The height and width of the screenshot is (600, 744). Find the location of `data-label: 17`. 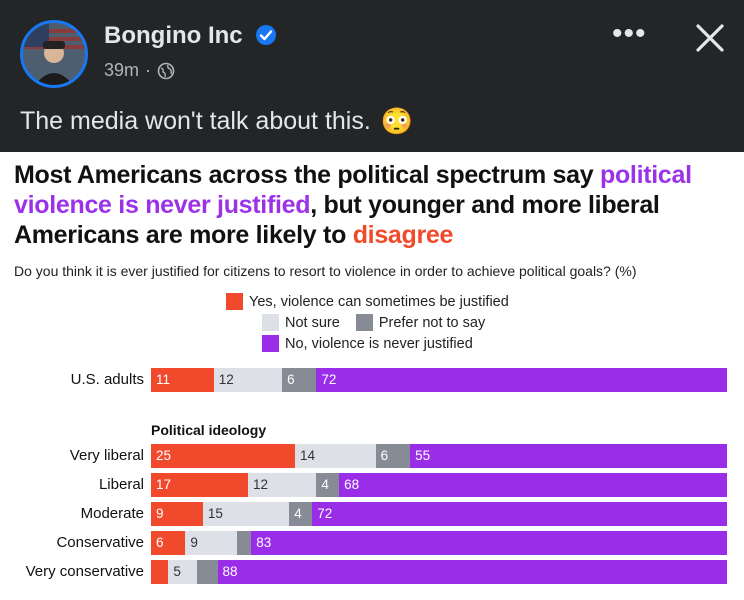

data-label: 17 is located at coordinates (164, 484).